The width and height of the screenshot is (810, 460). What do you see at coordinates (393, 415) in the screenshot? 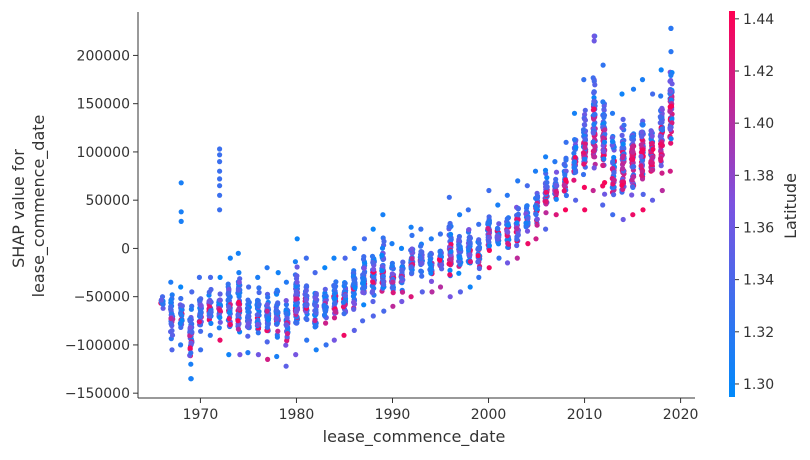
I see `x-tick-label: 1990` at bounding box center [393, 415].